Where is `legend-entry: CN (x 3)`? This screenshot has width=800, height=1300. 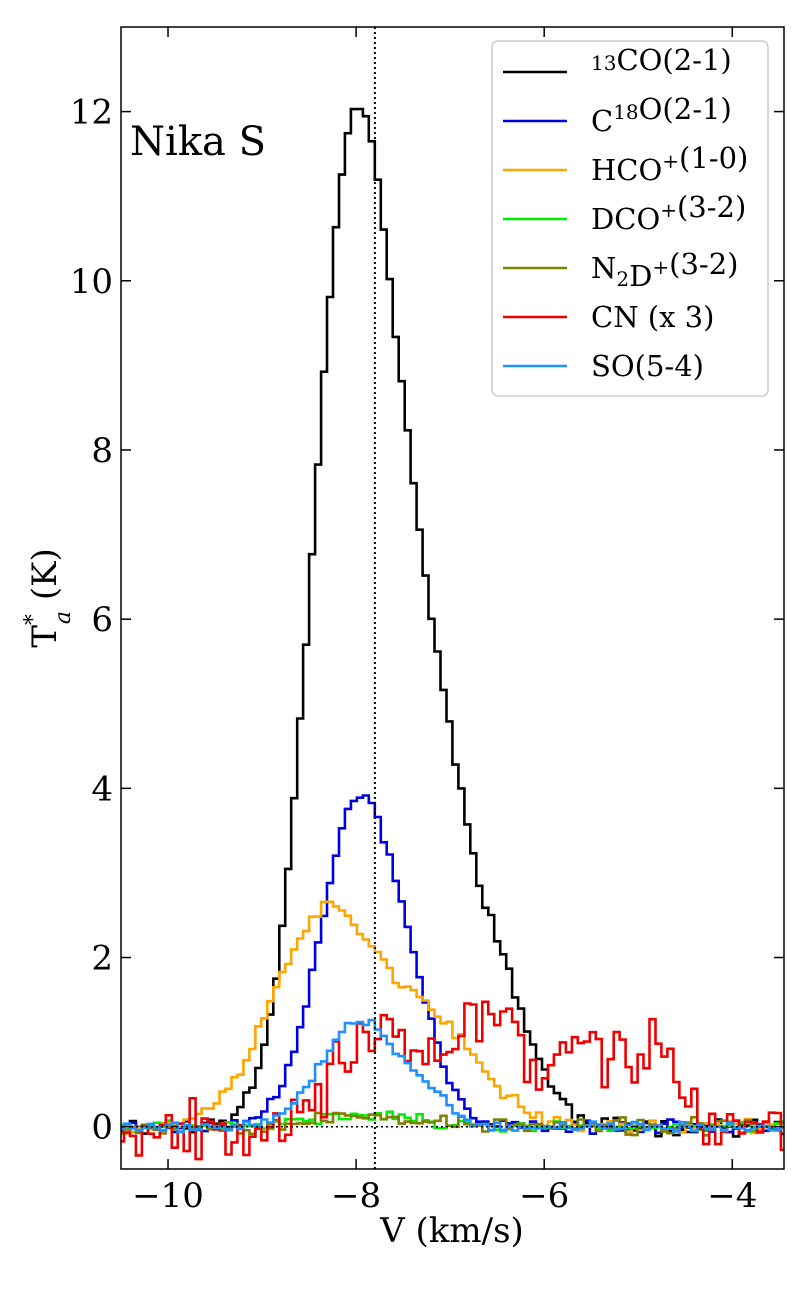 legend-entry: CN (x 3) is located at coordinates (652, 317).